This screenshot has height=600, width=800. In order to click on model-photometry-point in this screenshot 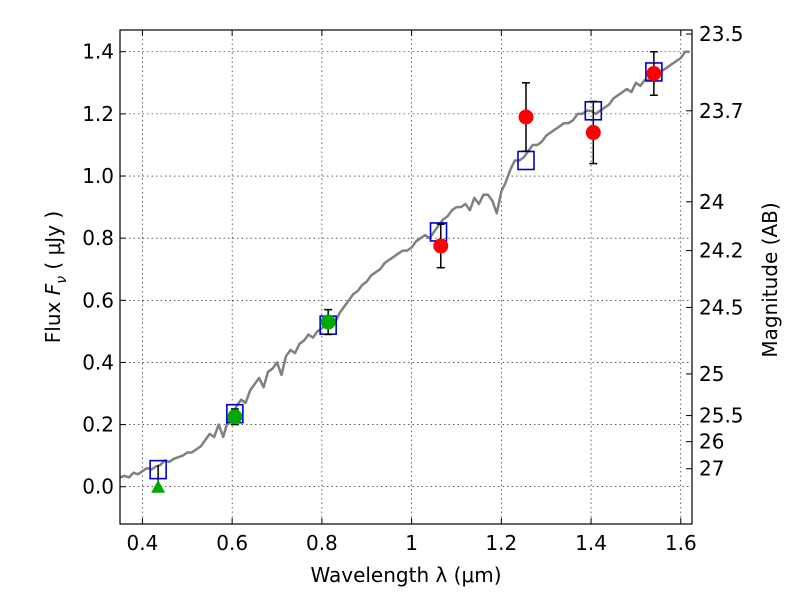, I will do `click(158, 469)`.